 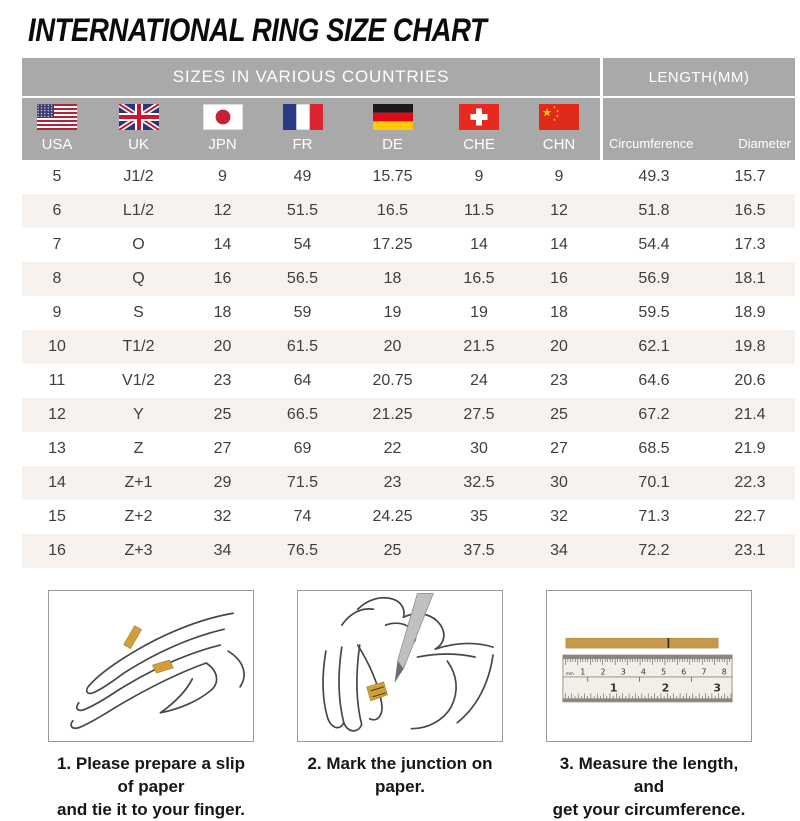 I want to click on table-cell: 18.9, so click(x=750, y=312).